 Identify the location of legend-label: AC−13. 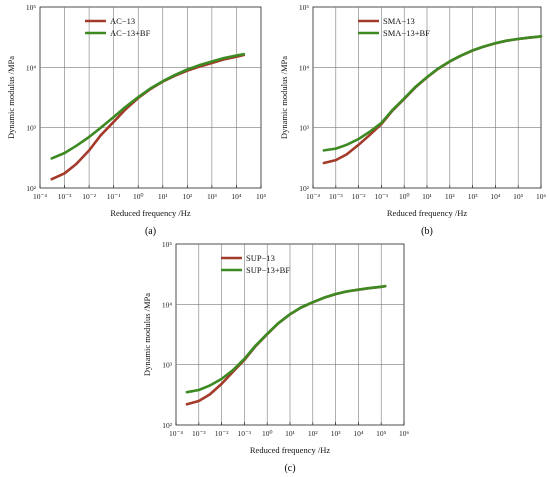
(122, 21).